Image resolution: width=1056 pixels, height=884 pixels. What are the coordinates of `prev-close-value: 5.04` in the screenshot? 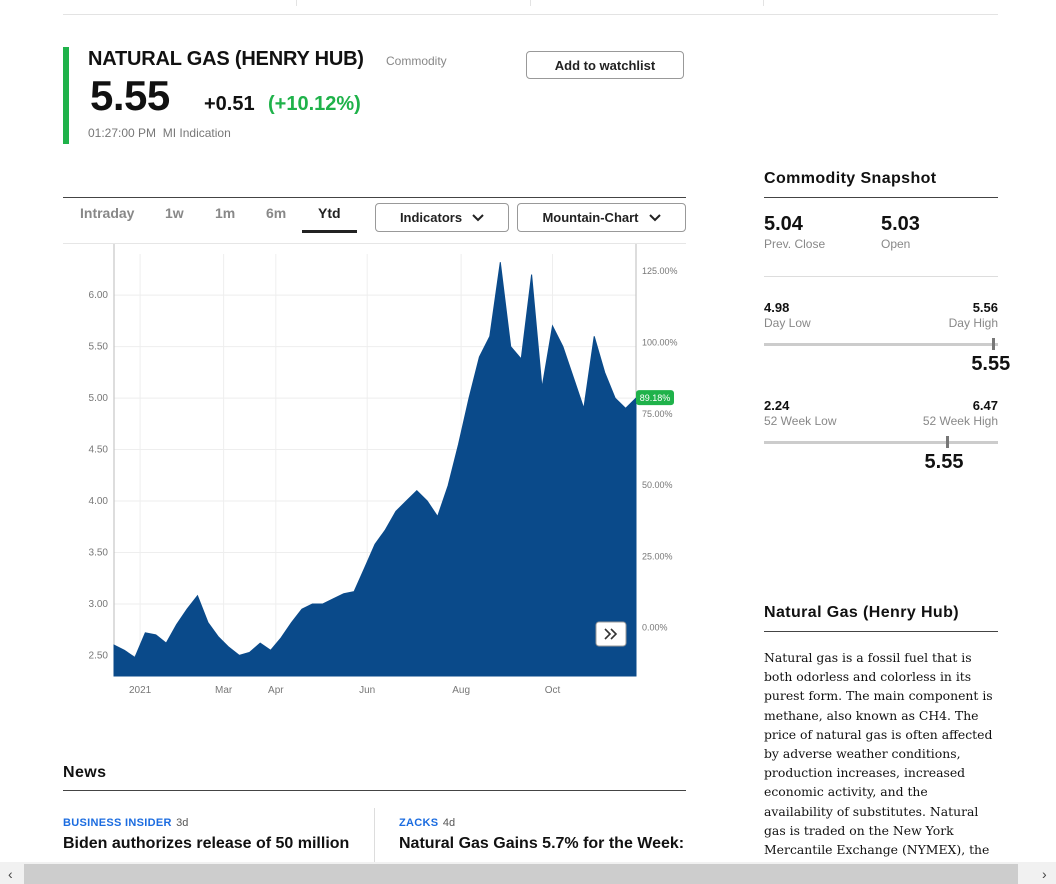 It's located at (783, 224).